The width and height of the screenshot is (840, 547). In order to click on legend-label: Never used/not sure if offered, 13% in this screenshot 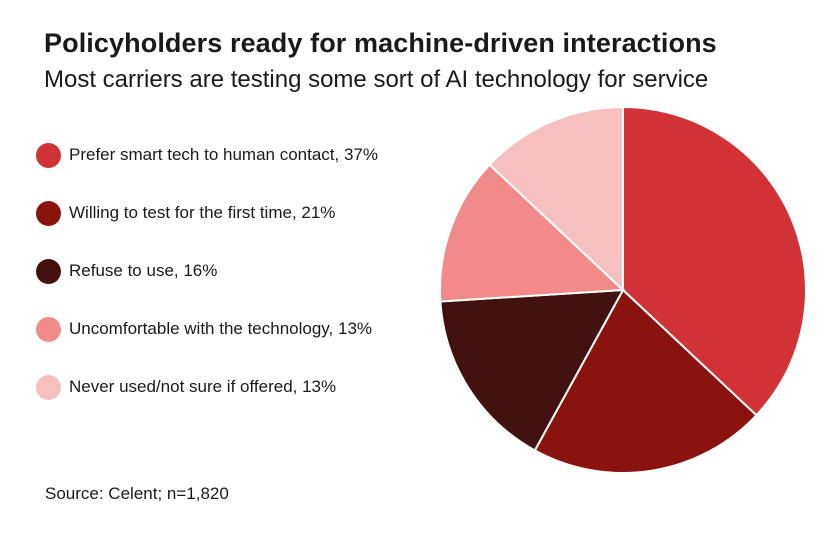, I will do `click(203, 386)`.